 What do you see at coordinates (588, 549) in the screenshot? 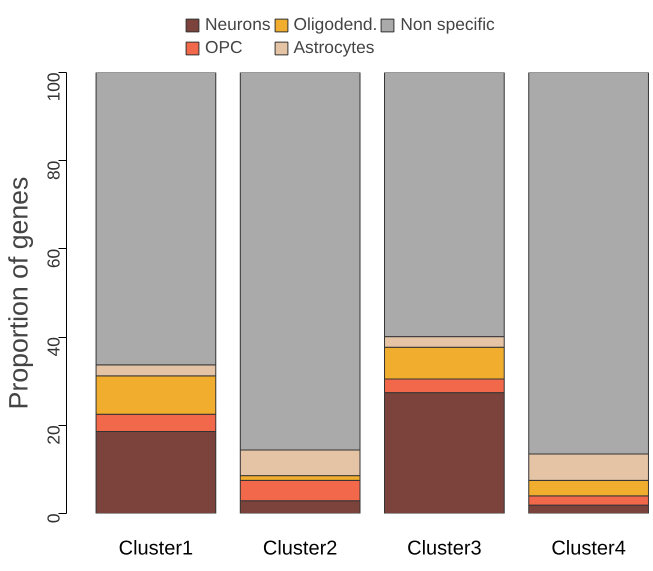
I see `x-tick-label: Cluster4` at bounding box center [588, 549].